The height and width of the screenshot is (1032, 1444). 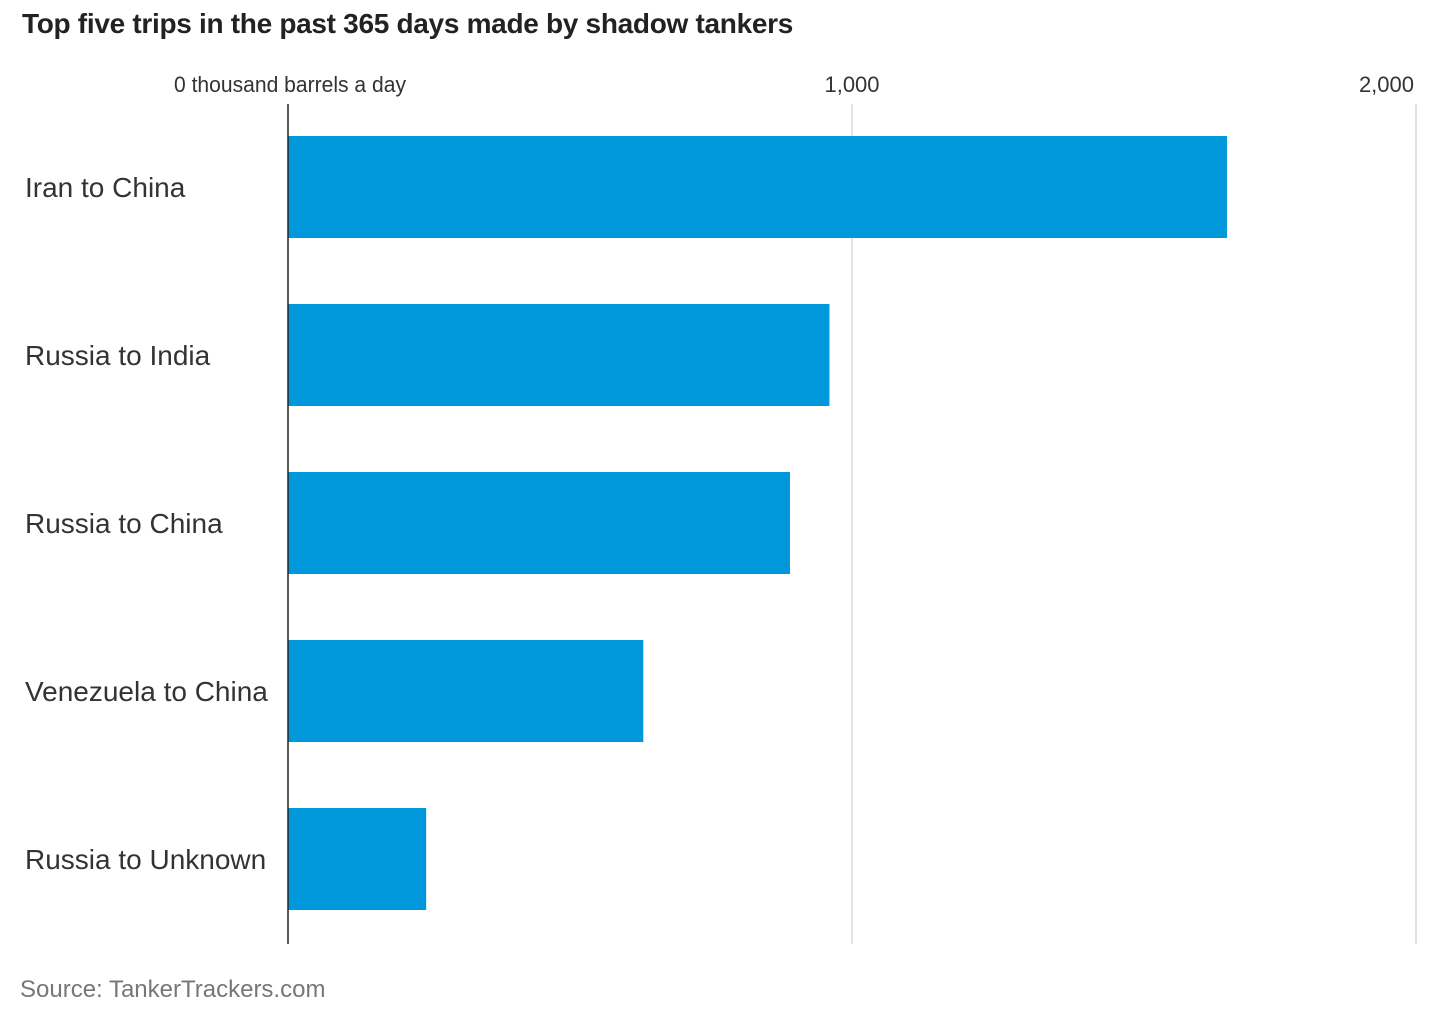 What do you see at coordinates (146, 691) in the screenshot?
I see `category-label-venezuela-to-china: Venezuela to China` at bounding box center [146, 691].